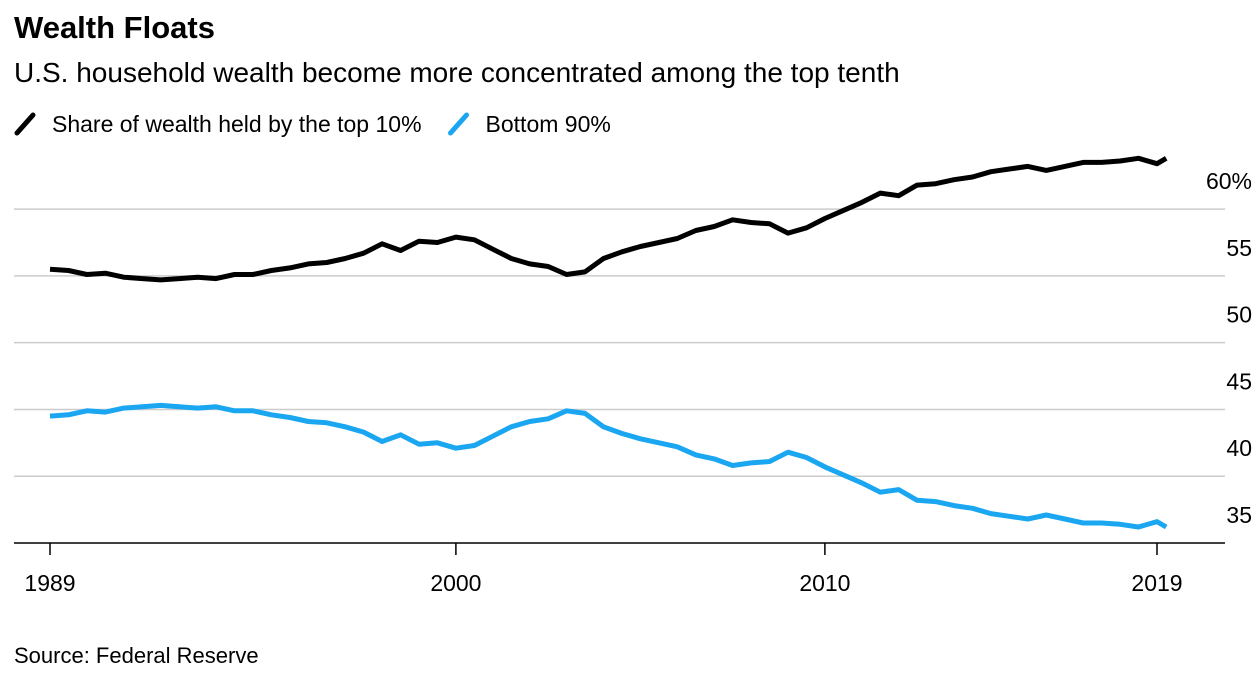 This screenshot has height=682, width=1260. I want to click on y-tick-label: 60%, so click(1229, 181).